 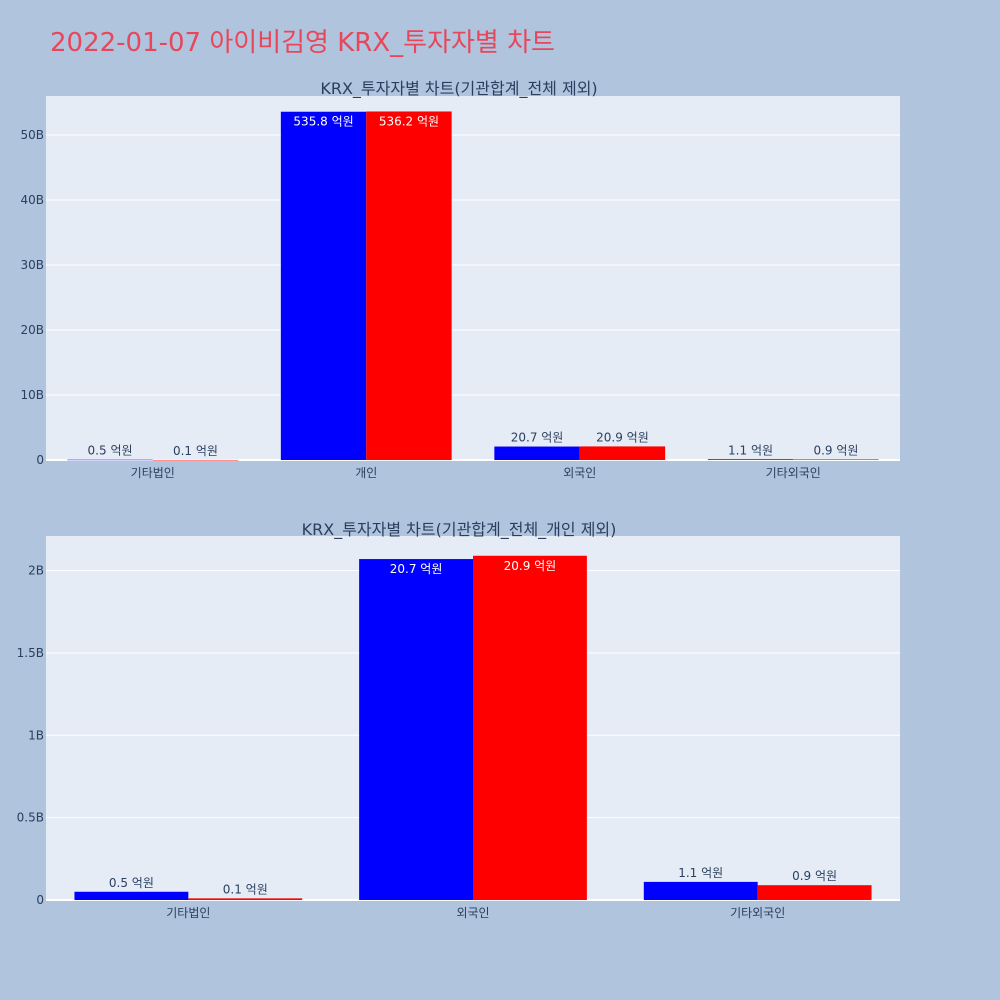 What do you see at coordinates (323, 122) in the screenshot?
I see `bar-data-label: 535.8 억원` at bounding box center [323, 122].